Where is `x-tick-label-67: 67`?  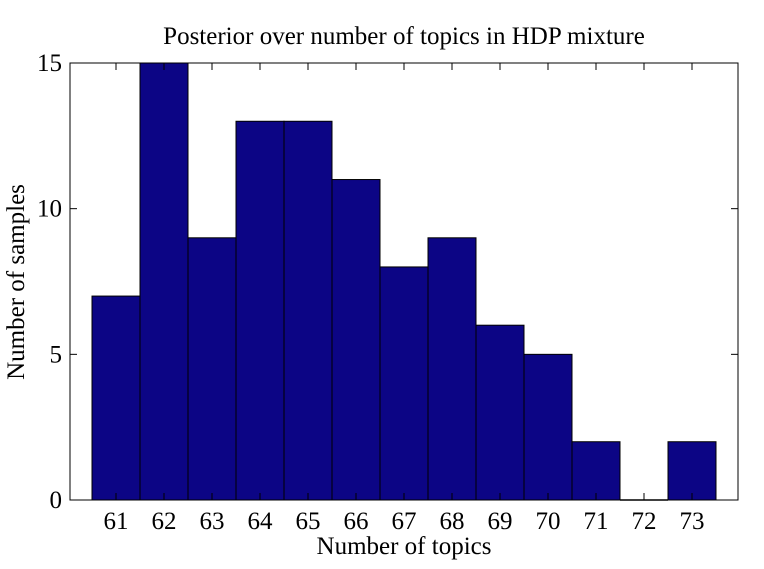 x-tick-label-67: 67 is located at coordinates (404, 521).